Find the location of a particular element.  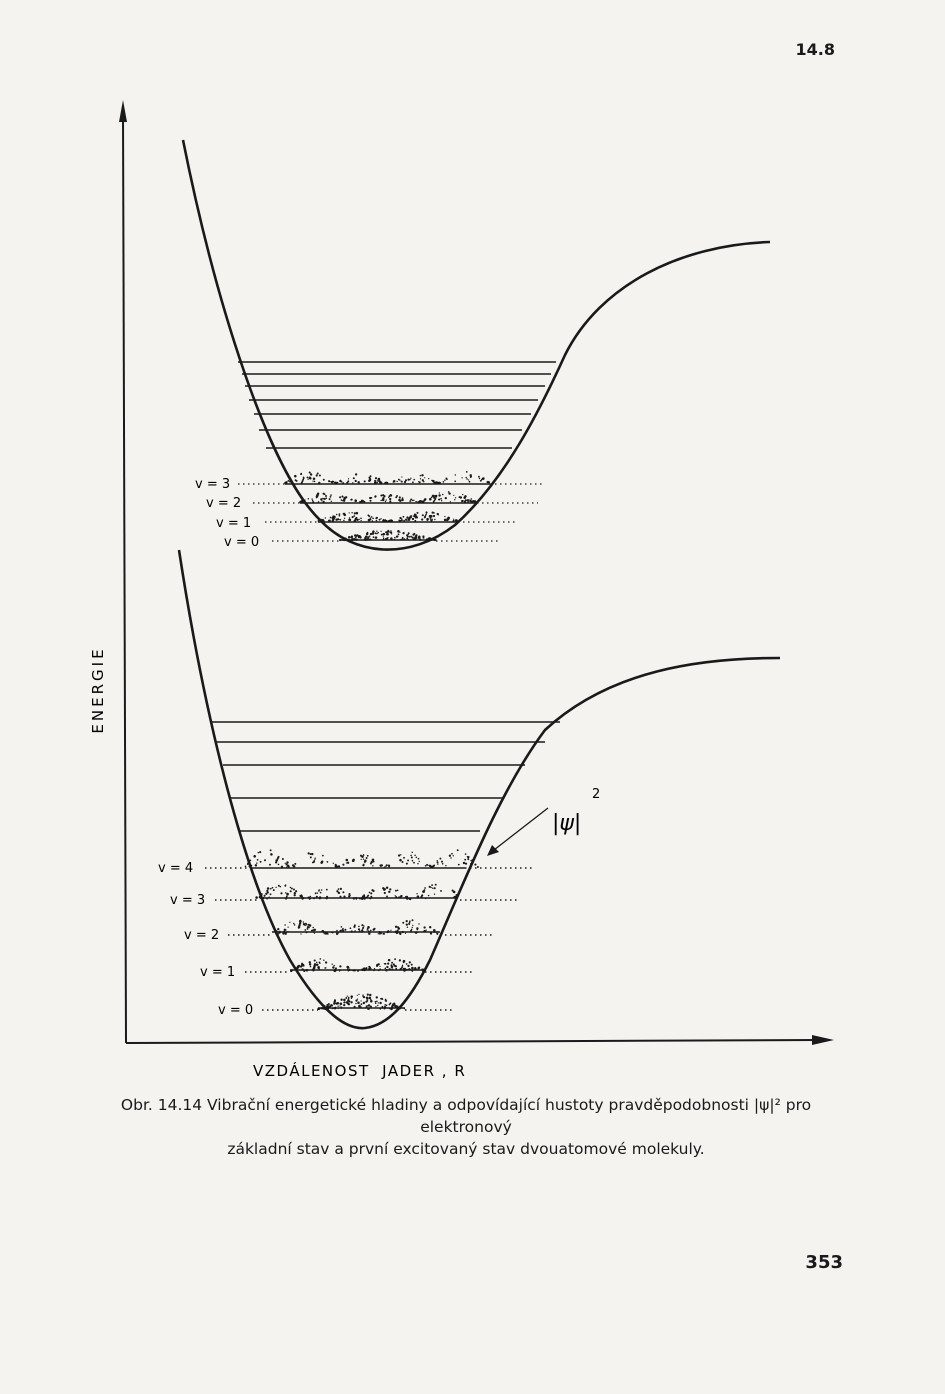

page-number: 353 is located at coordinates (824, 1262).